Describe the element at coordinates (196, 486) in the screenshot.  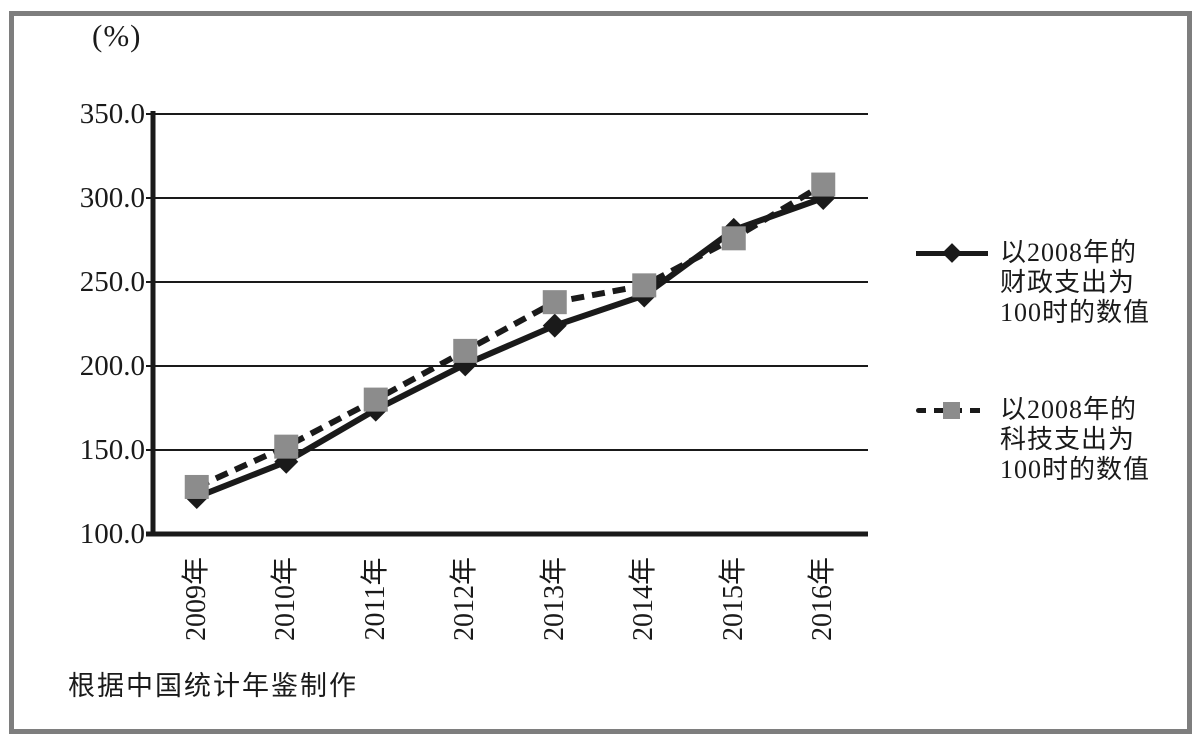
I see `square-marker-2009年` at that location.